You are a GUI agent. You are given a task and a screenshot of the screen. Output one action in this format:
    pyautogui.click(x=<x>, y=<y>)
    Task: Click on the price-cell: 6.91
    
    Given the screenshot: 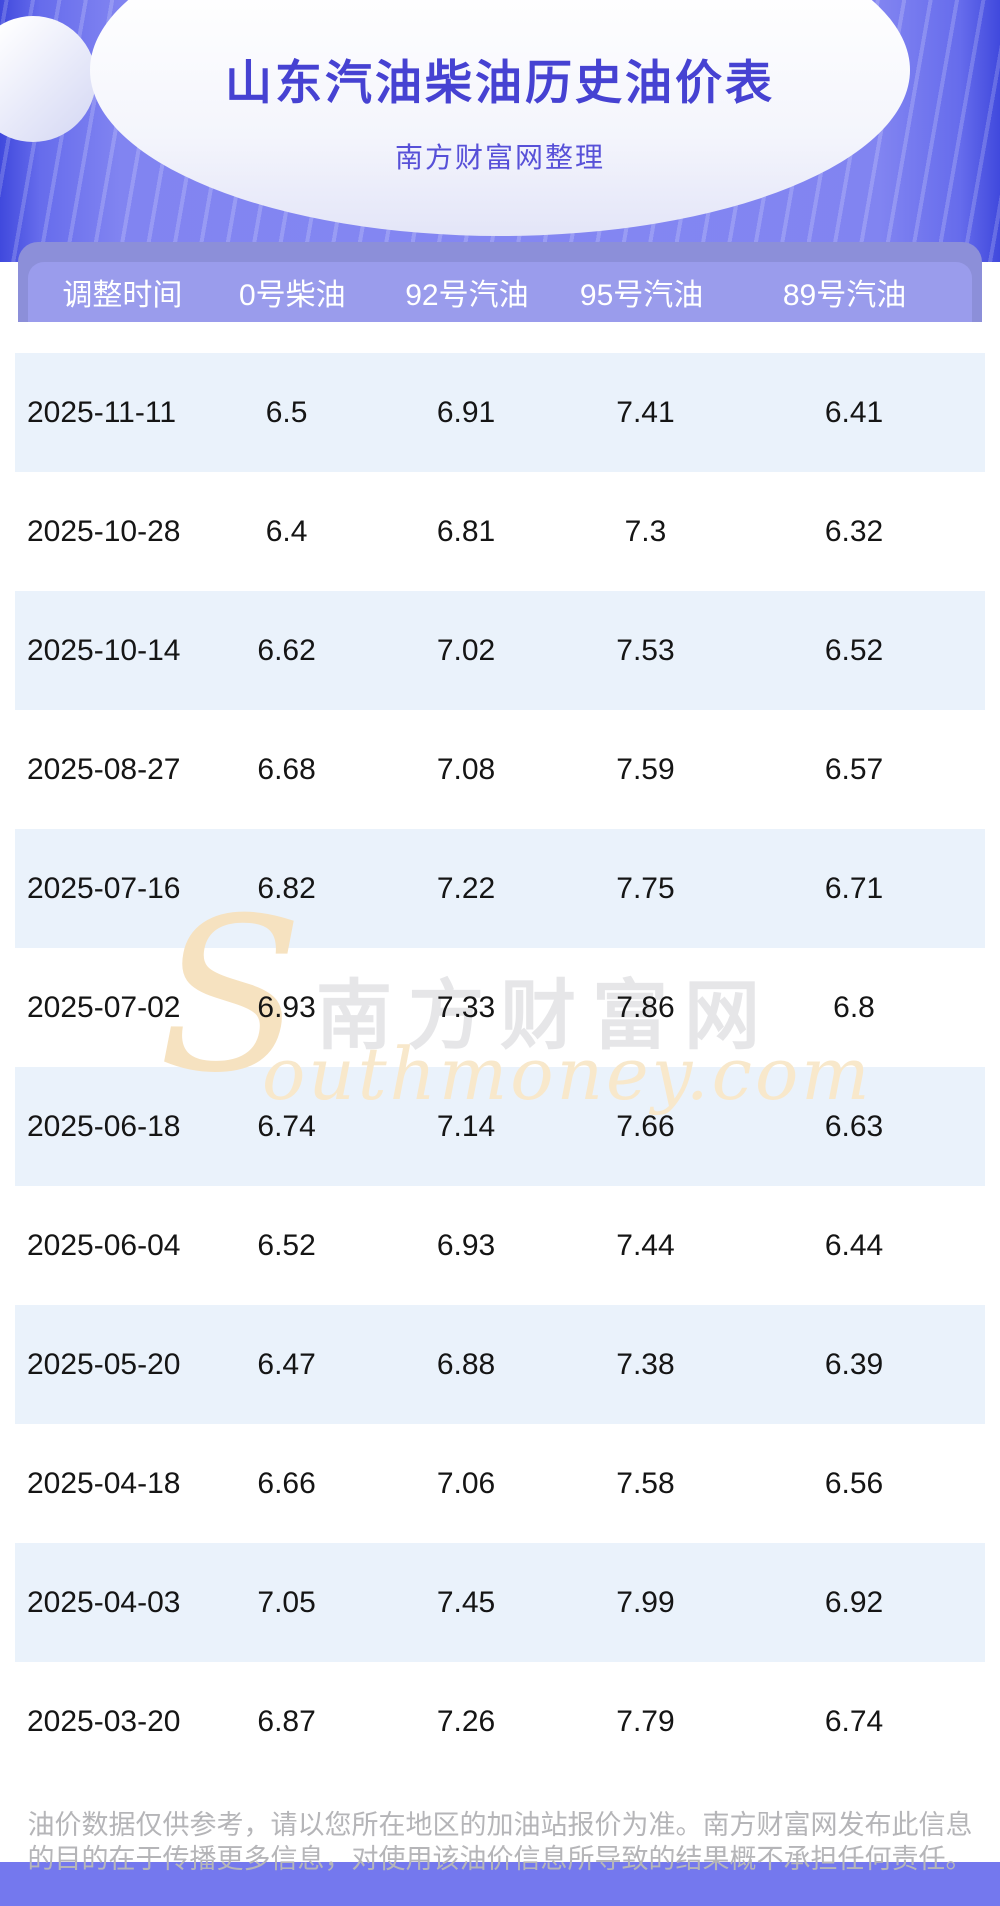 What is the action you would take?
    pyautogui.click(x=466, y=412)
    